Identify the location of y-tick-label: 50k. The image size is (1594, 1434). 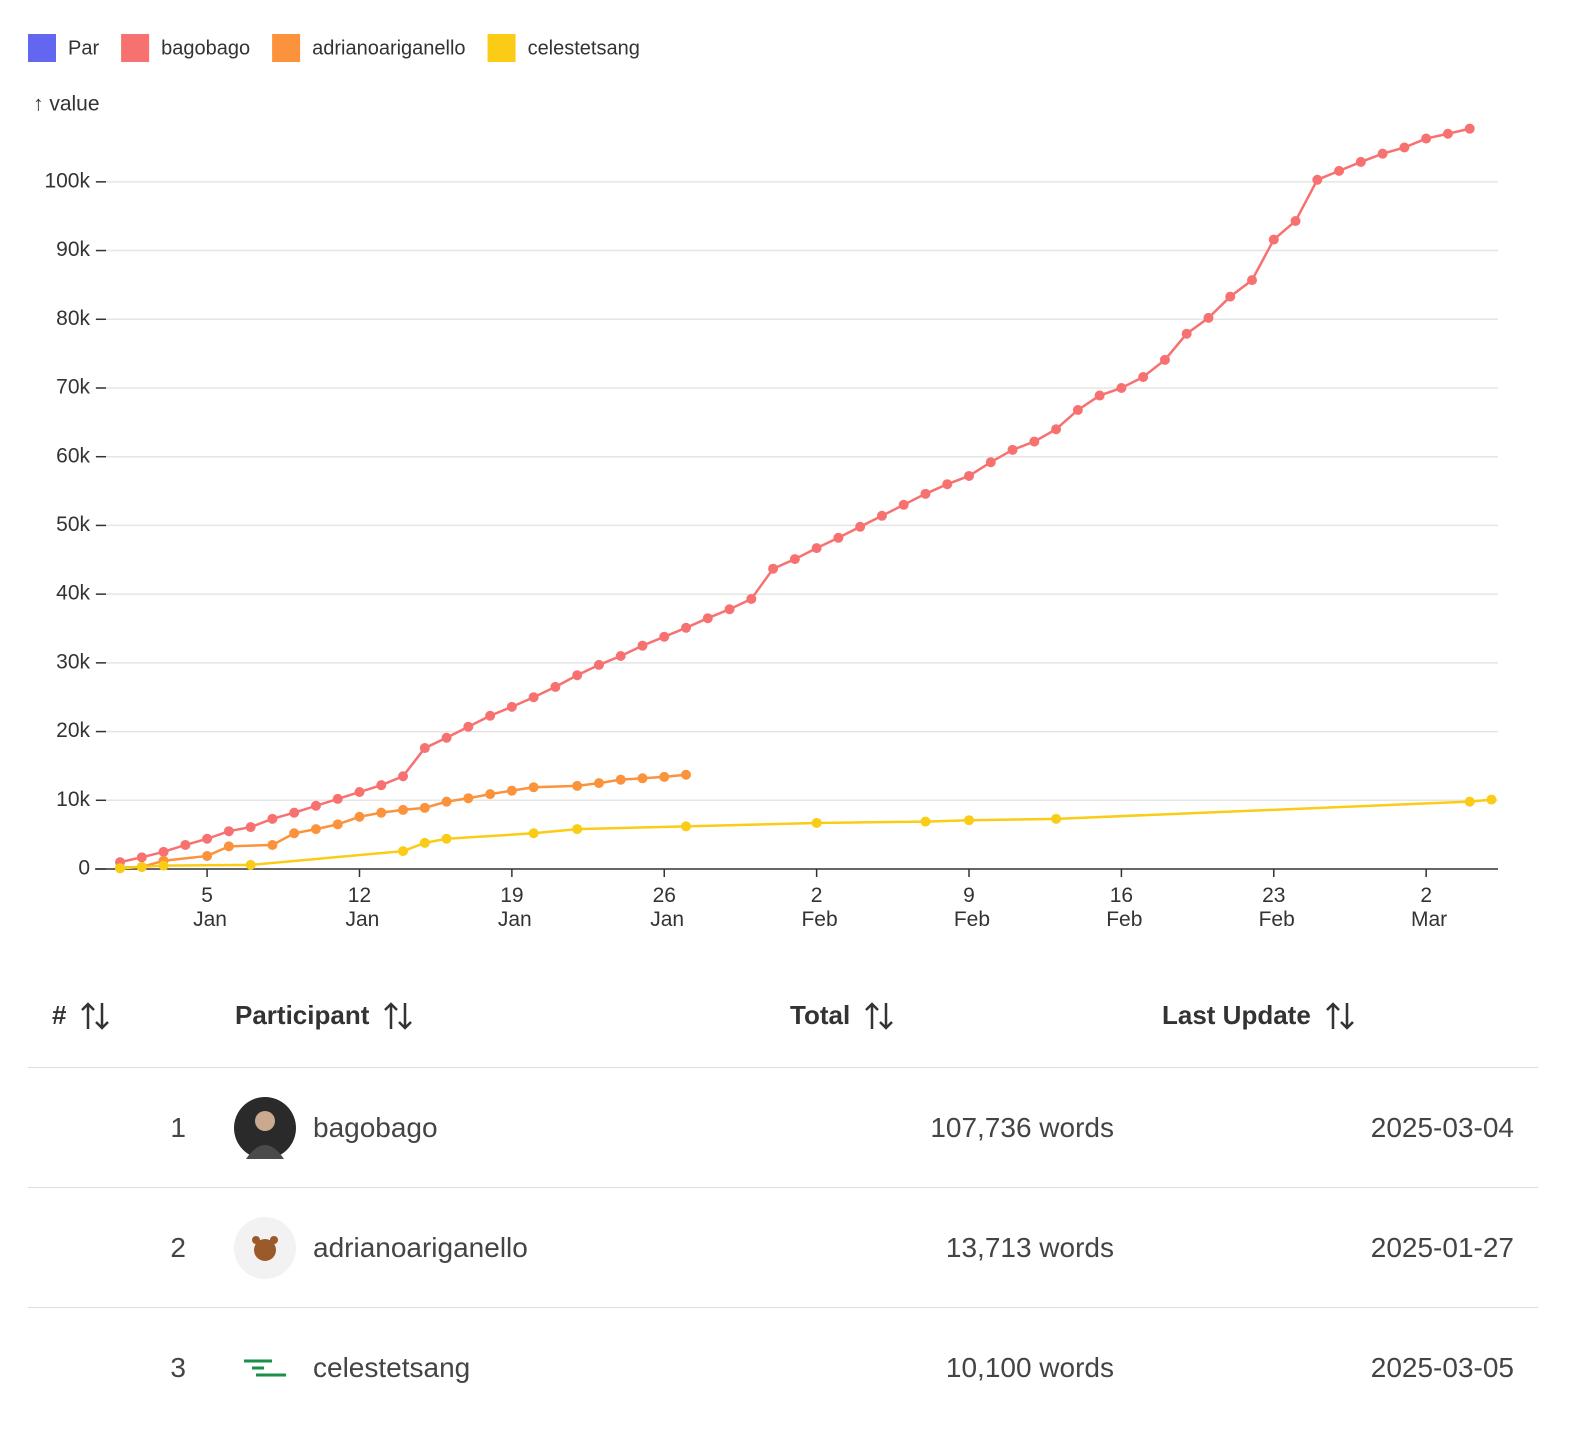
(73, 524).